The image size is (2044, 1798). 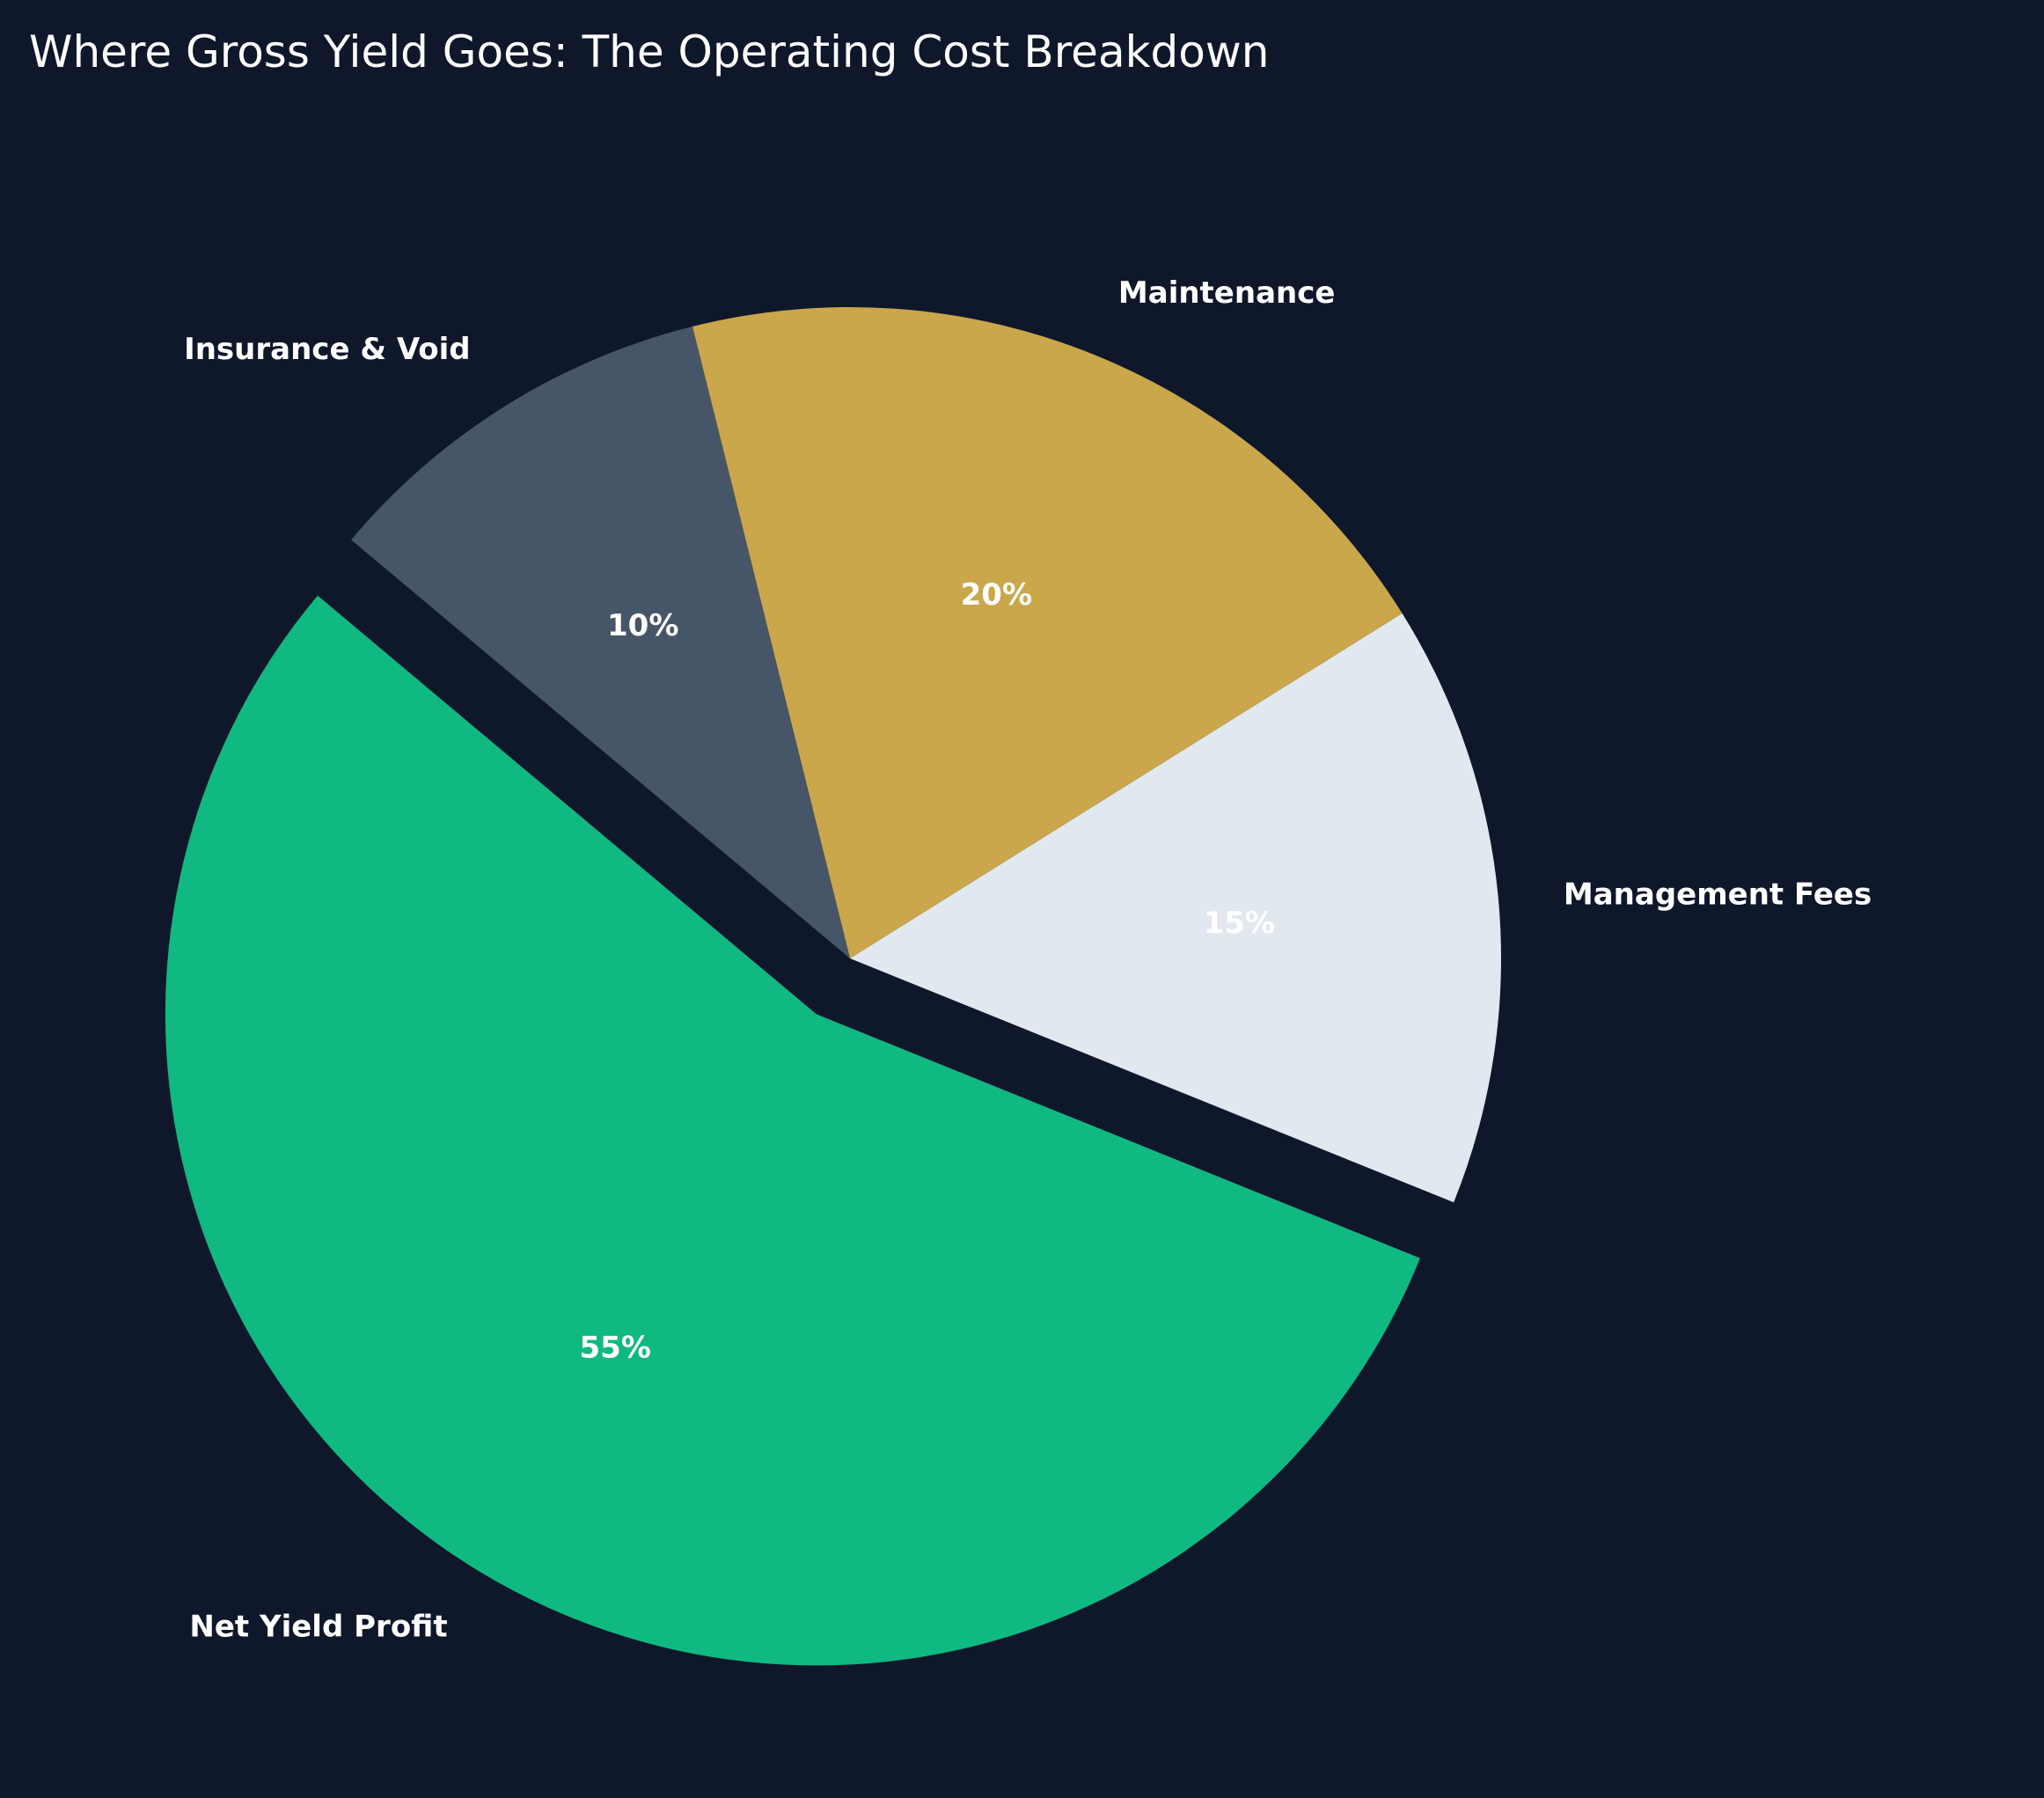 I want to click on value-label: 10%, so click(x=642, y=625).